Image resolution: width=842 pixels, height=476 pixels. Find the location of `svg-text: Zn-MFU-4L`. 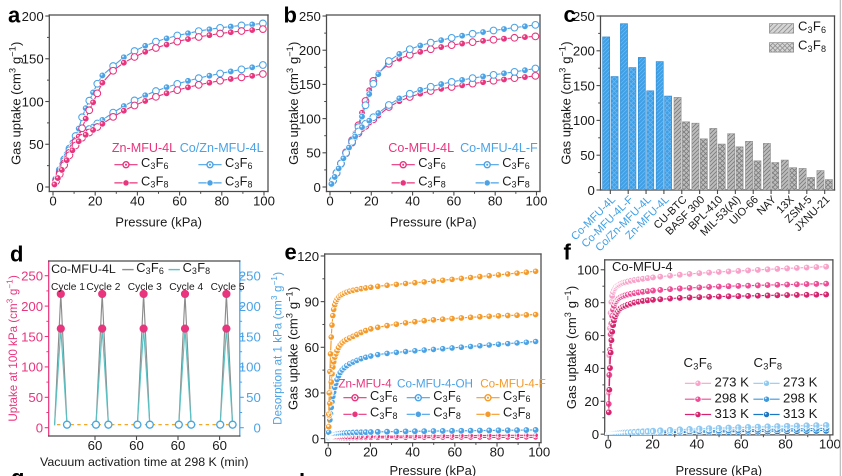

svg-text: Zn-MFU-4L is located at coordinates (144, 148).